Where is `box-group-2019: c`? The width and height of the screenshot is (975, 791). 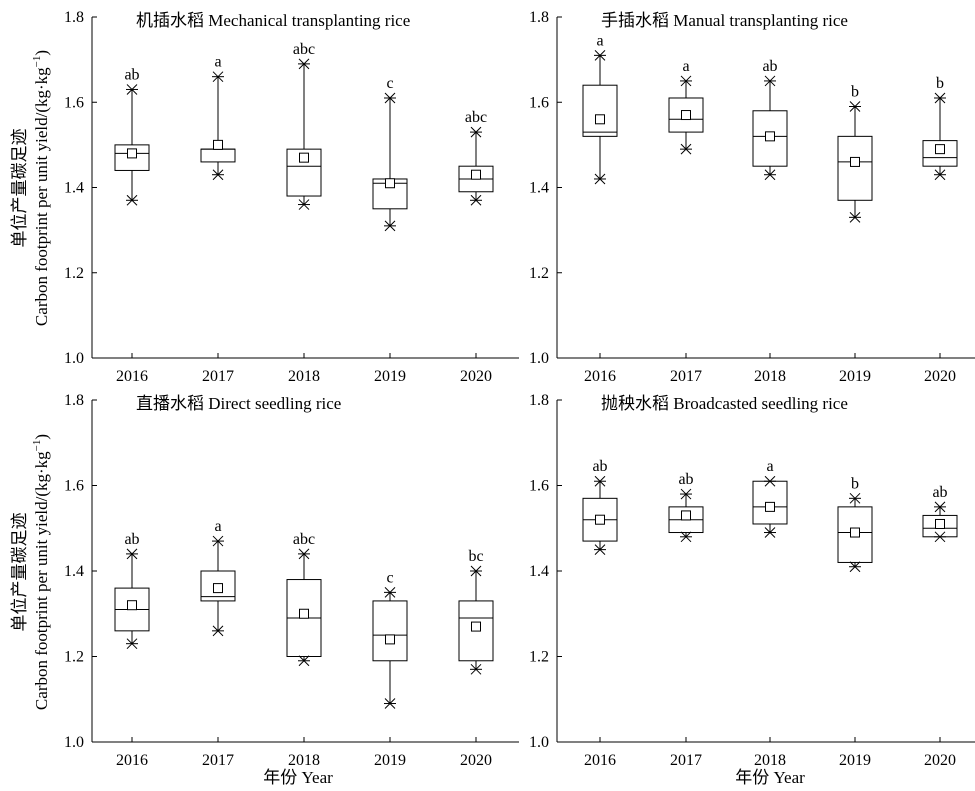
box-group-2019: c is located at coordinates (390, 153).